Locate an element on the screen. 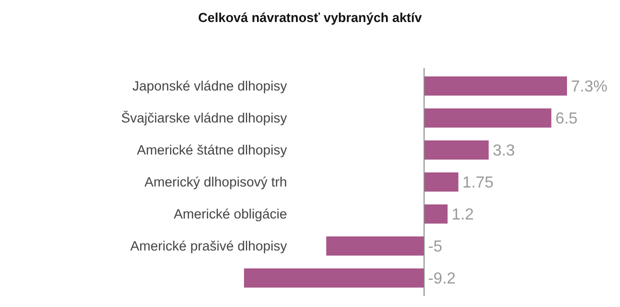 This screenshot has width=620, height=307. data-label: -5 is located at coordinates (435, 247).